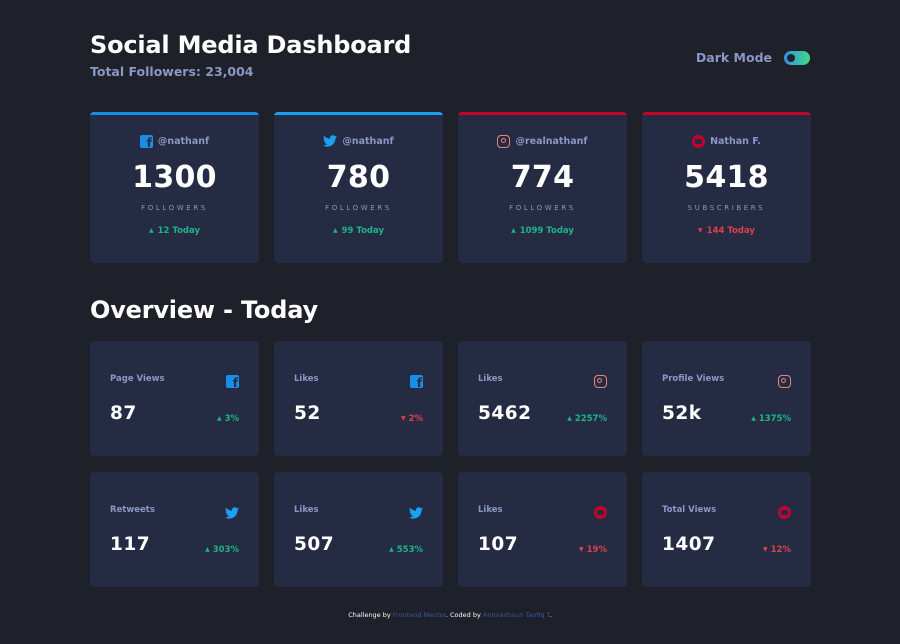 This screenshot has height=644, width=900. I want to click on overview-card: Likes 52 ▼2%, so click(358, 398).